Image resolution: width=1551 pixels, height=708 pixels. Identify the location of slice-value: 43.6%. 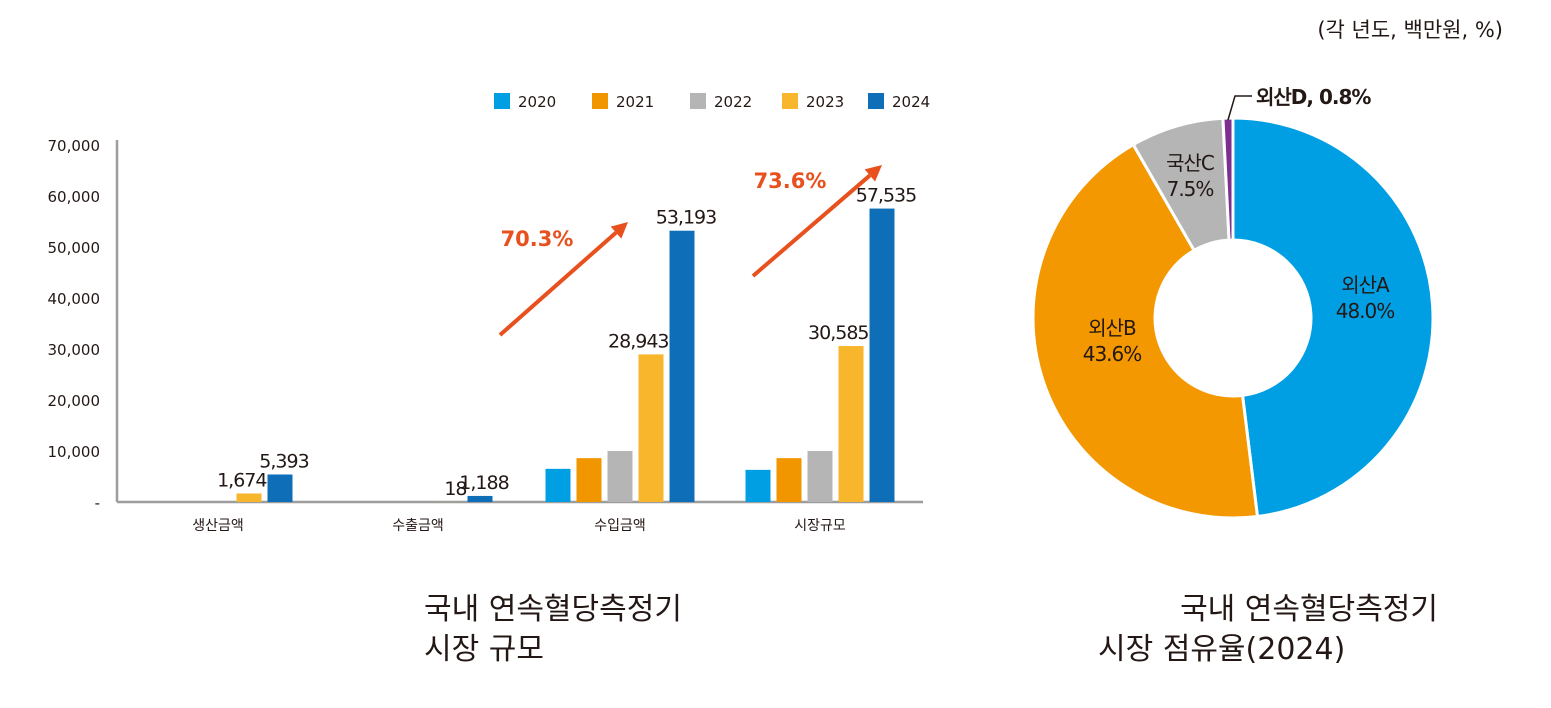
(1112, 354).